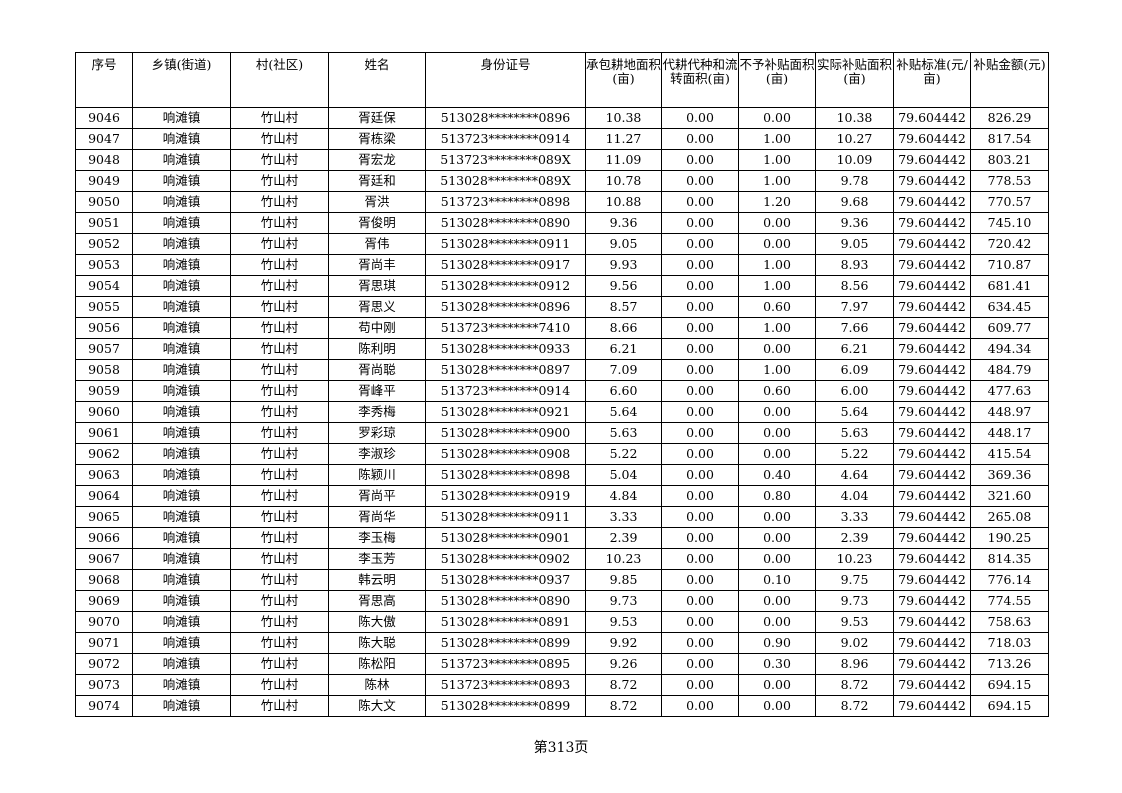 The height and width of the screenshot is (793, 1122). What do you see at coordinates (104, 307) in the screenshot?
I see `cell-serial: 9055` at bounding box center [104, 307].